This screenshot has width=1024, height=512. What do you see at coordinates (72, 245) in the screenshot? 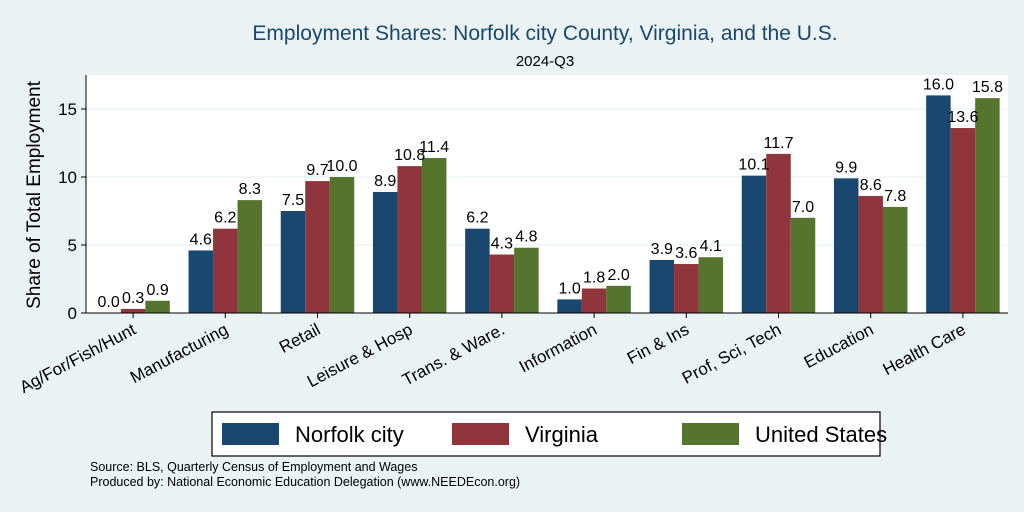
I see `y-tick-label: 5` at bounding box center [72, 245].